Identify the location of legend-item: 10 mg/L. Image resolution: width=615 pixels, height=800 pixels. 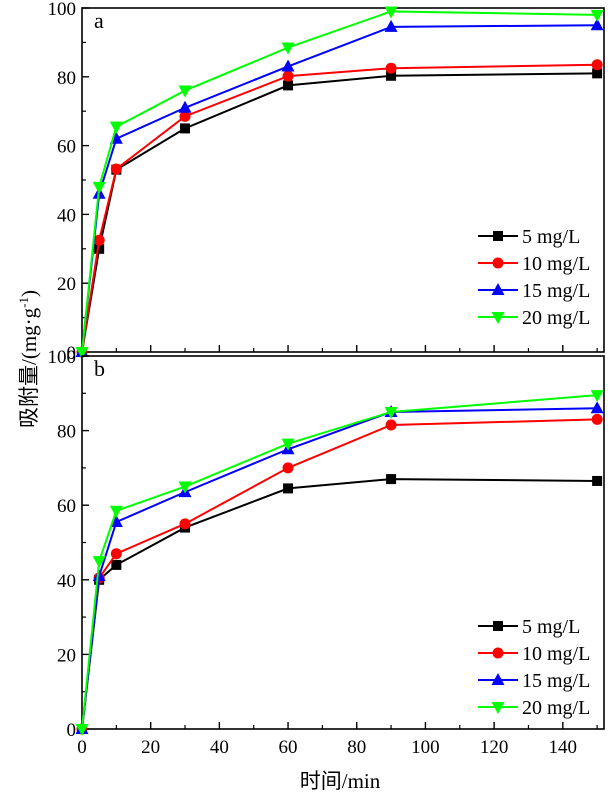
(534, 654).